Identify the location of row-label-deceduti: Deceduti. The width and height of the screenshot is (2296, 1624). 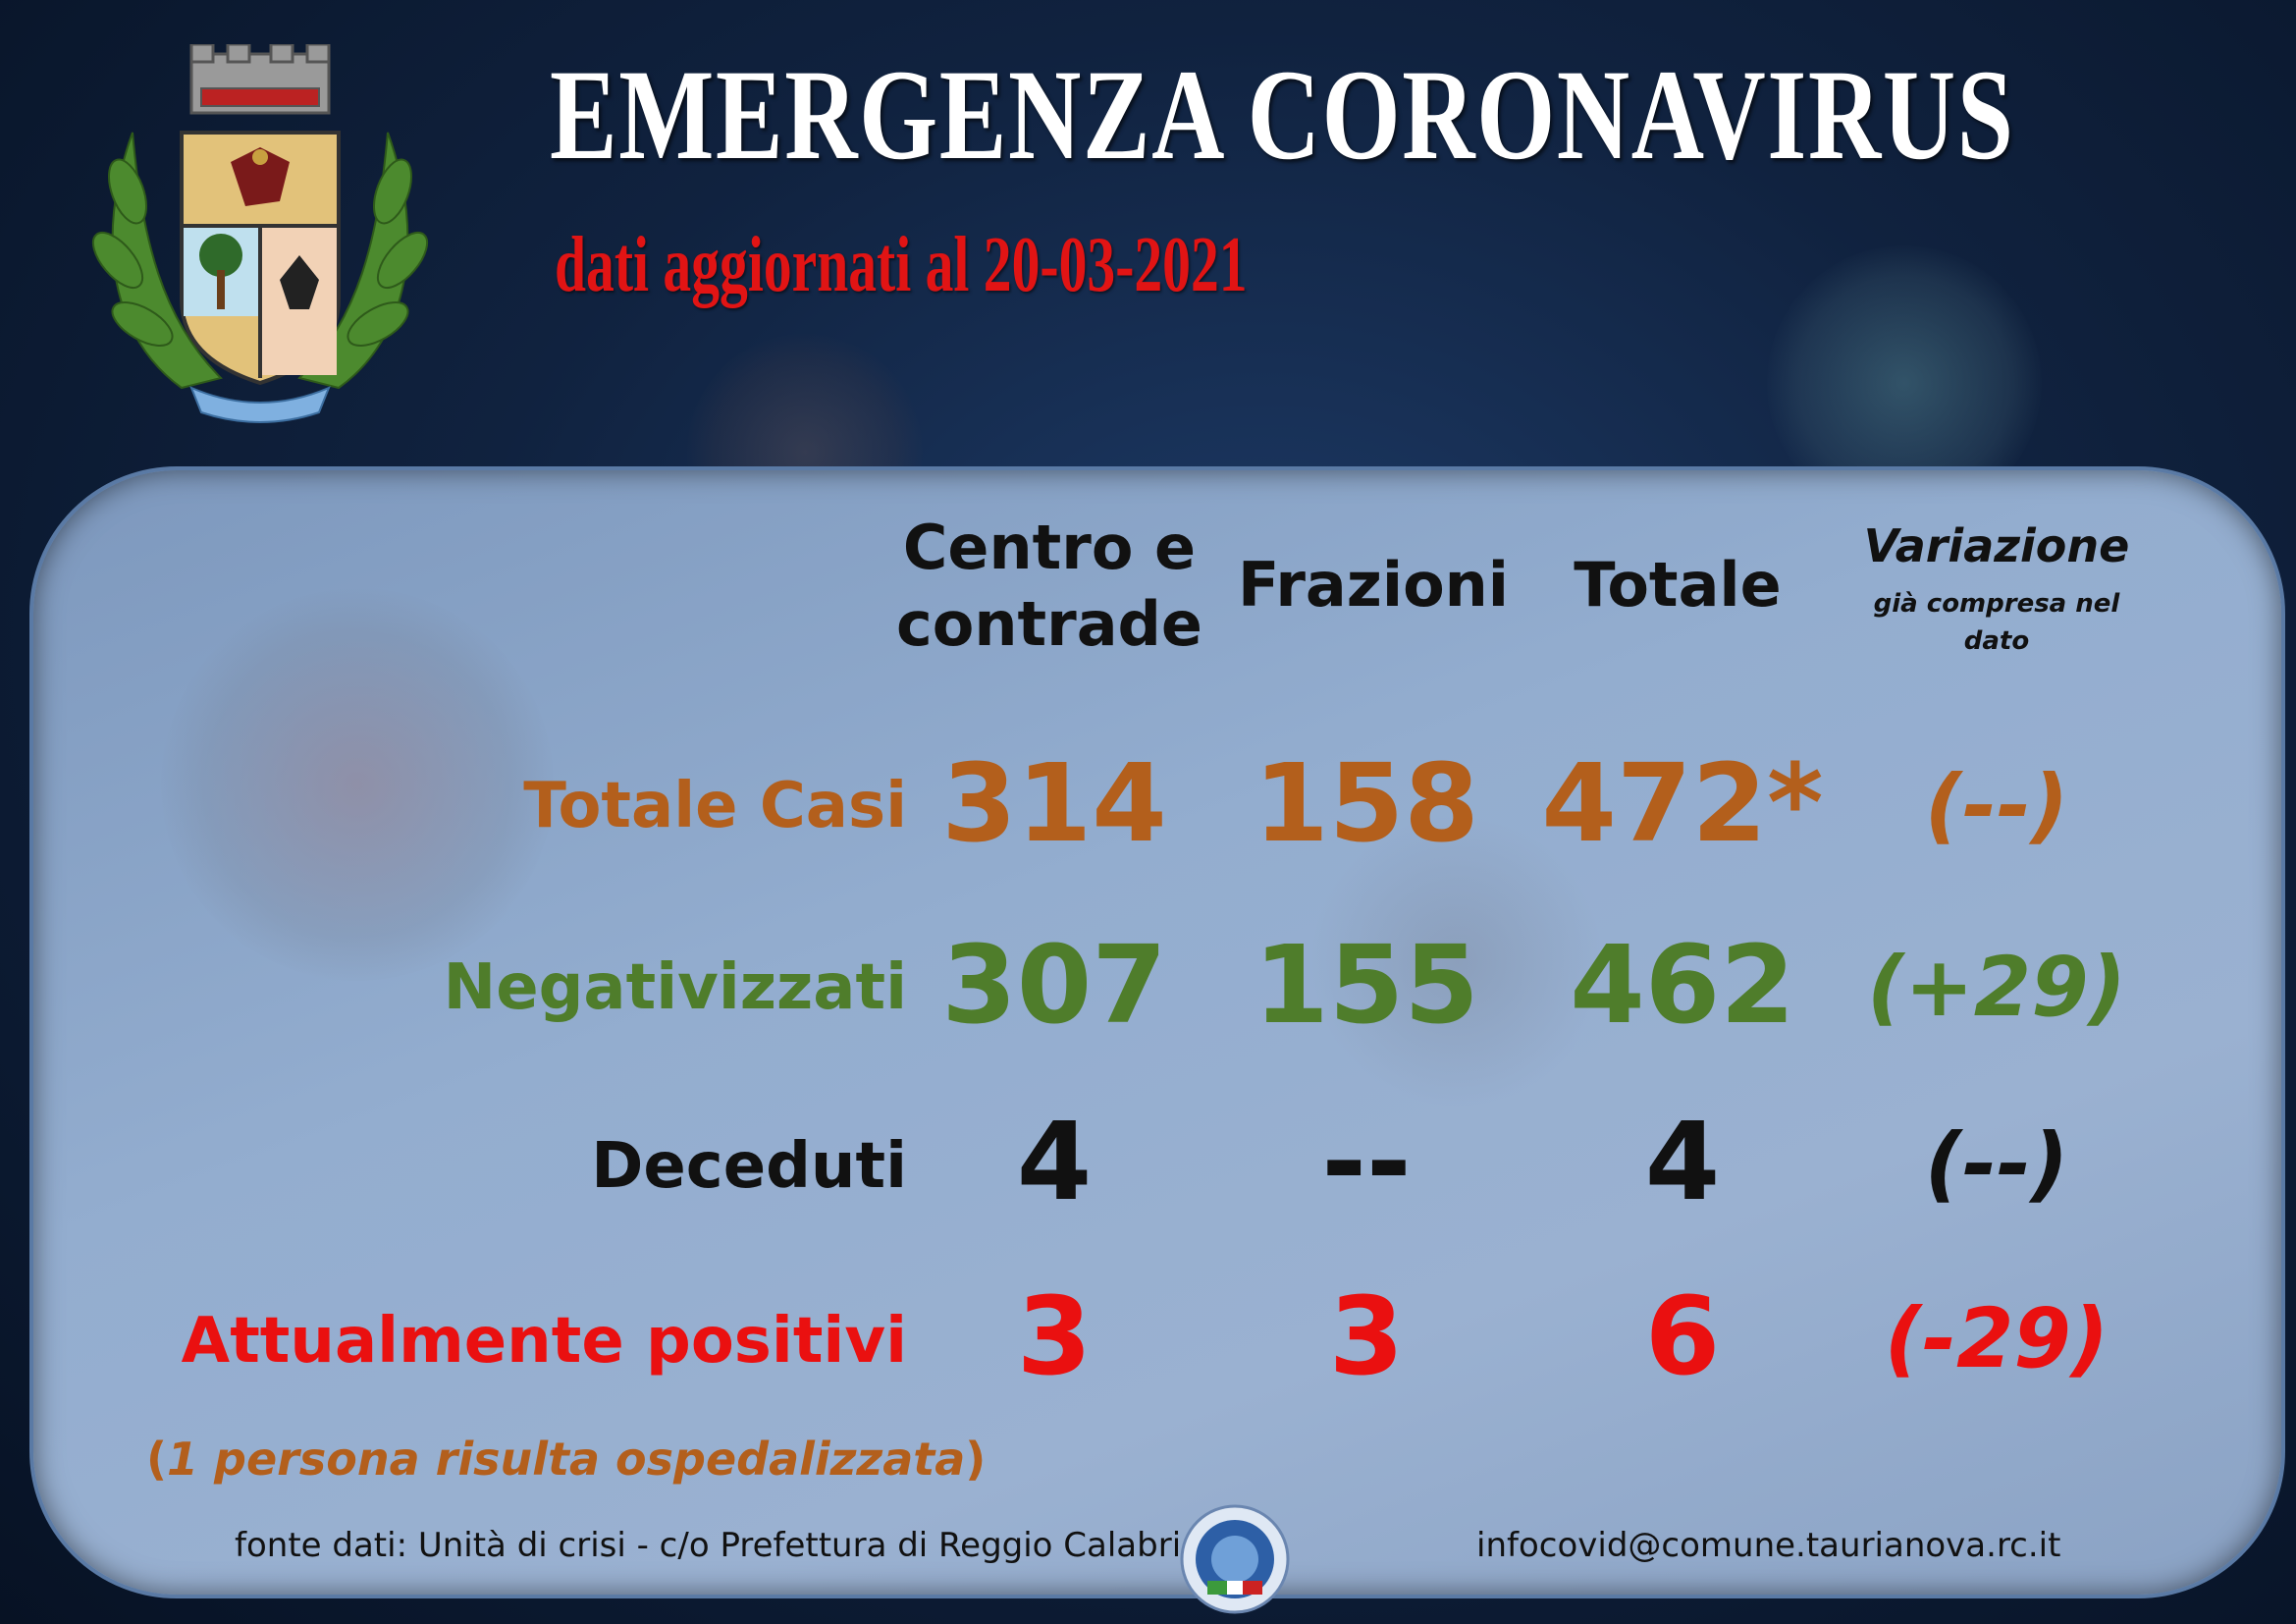
(749, 1166).